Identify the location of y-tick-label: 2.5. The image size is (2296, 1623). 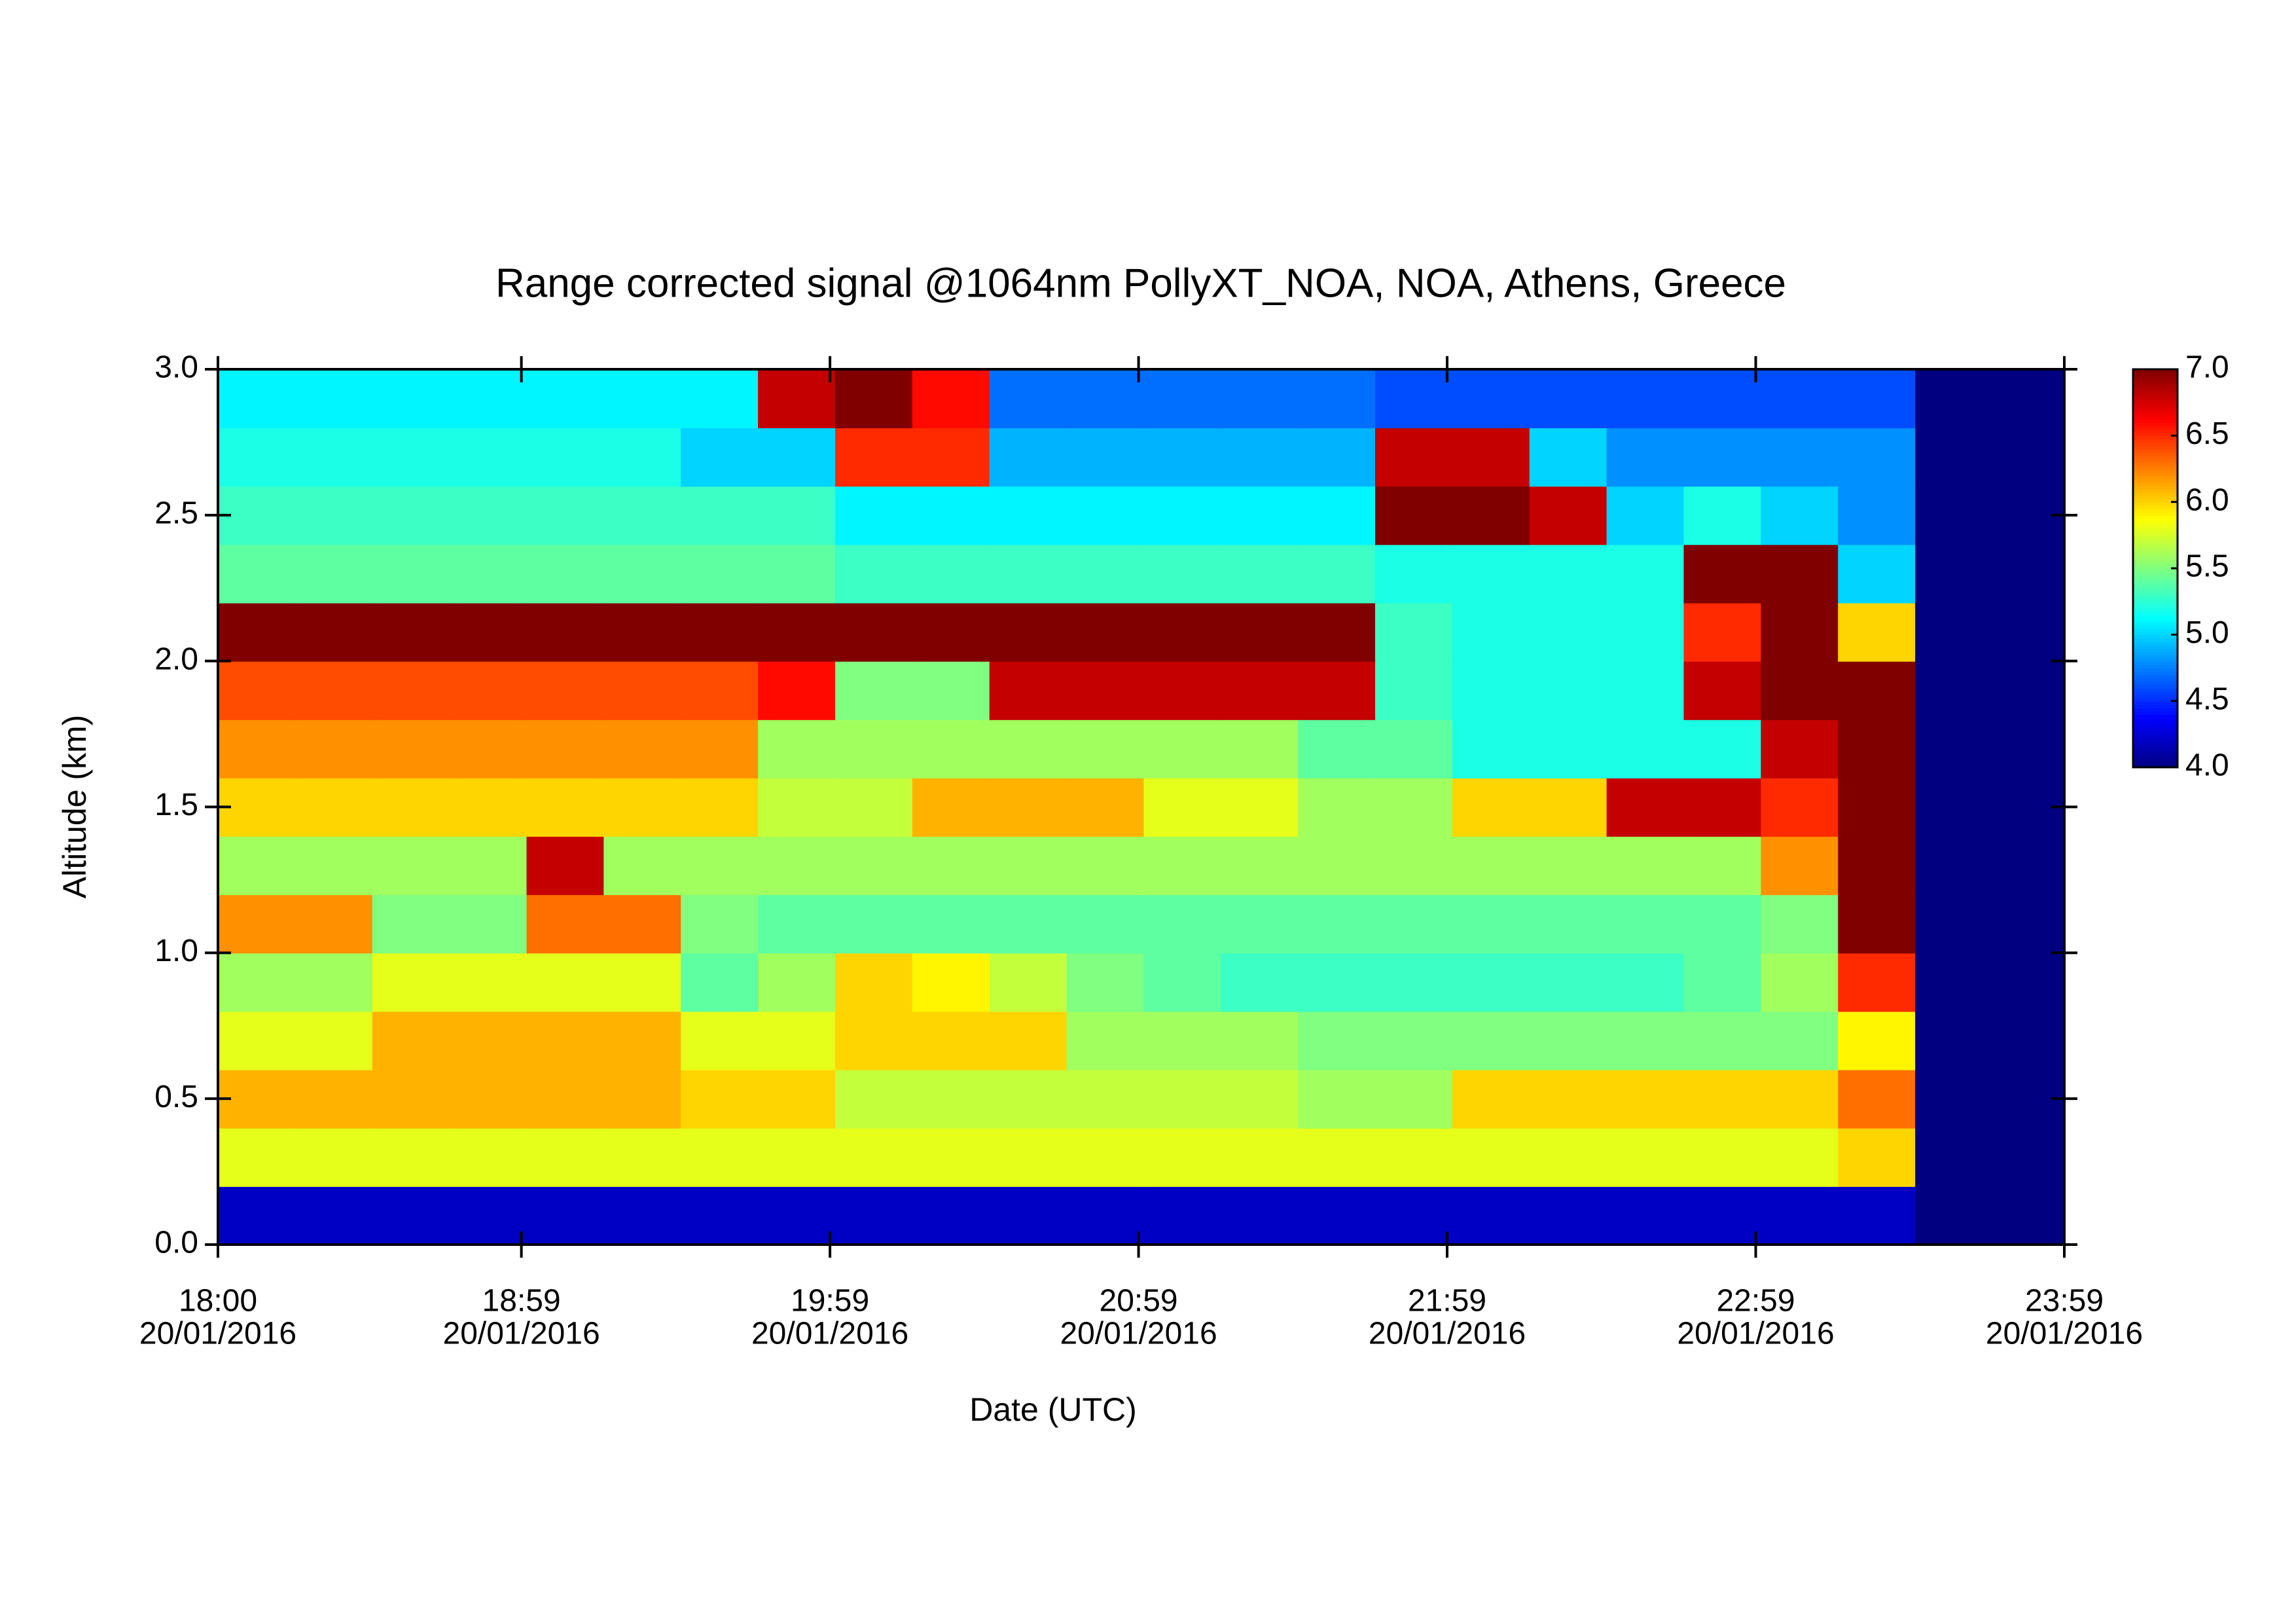
(176, 513).